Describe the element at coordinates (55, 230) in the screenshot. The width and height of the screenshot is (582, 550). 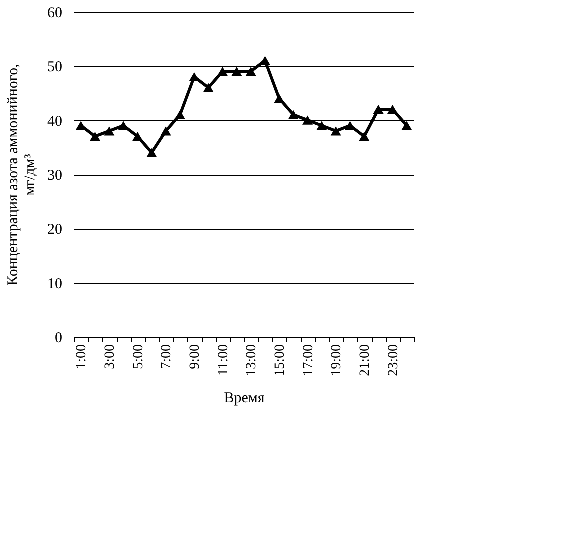
I see `y-tick-label: 20` at that location.